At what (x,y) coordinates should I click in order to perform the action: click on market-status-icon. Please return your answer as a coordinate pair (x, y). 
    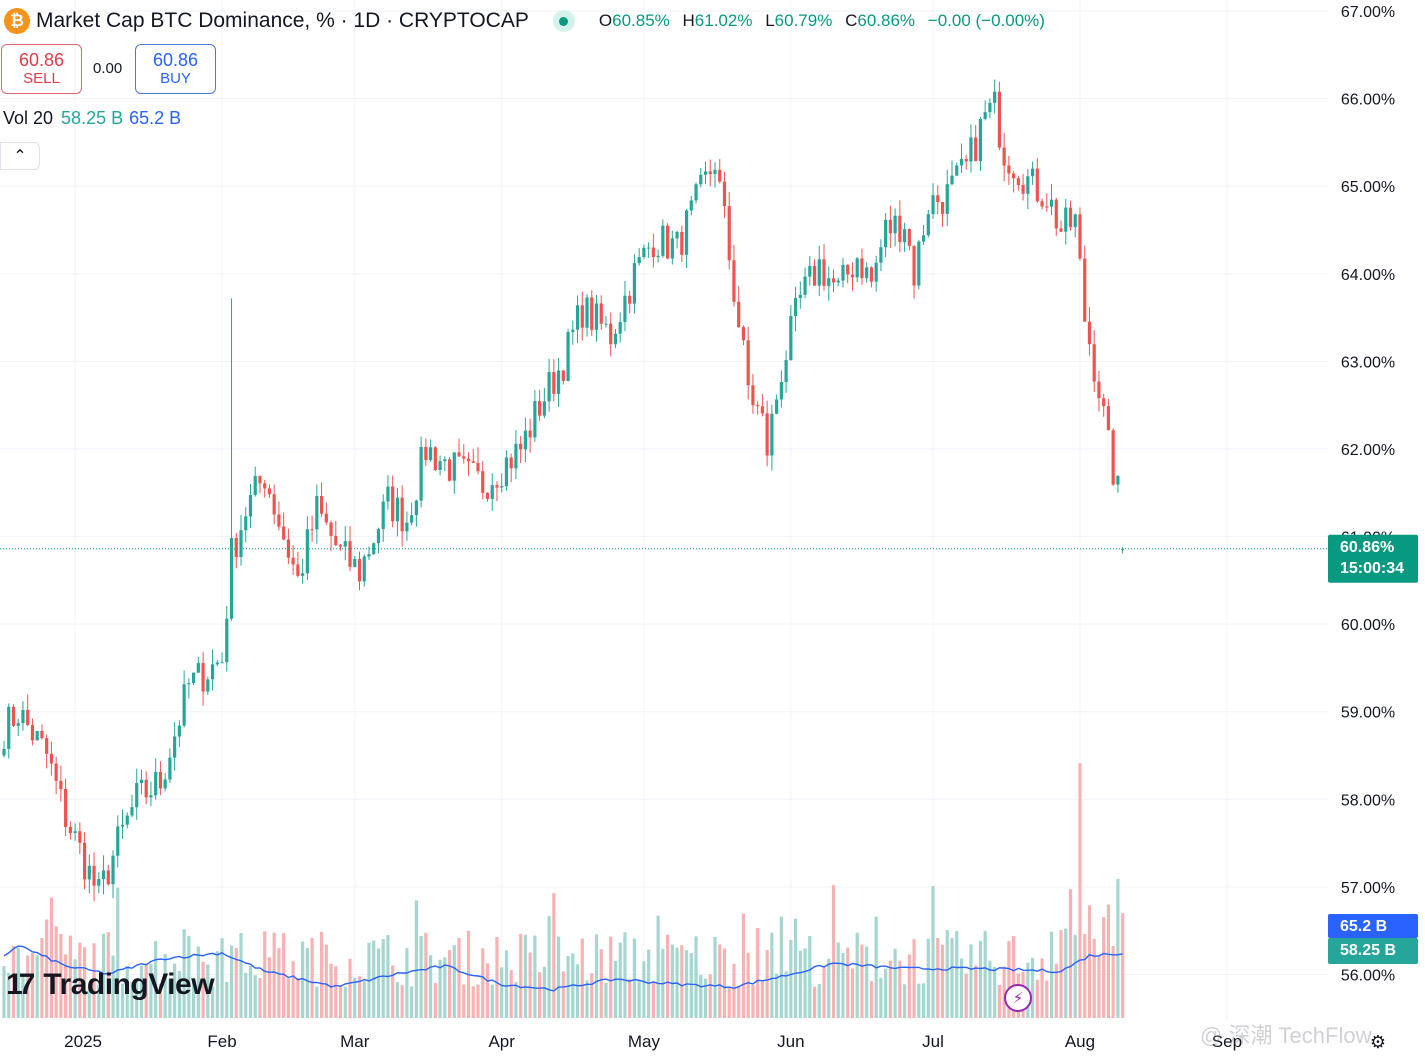
    Looking at the image, I should click on (563, 21).